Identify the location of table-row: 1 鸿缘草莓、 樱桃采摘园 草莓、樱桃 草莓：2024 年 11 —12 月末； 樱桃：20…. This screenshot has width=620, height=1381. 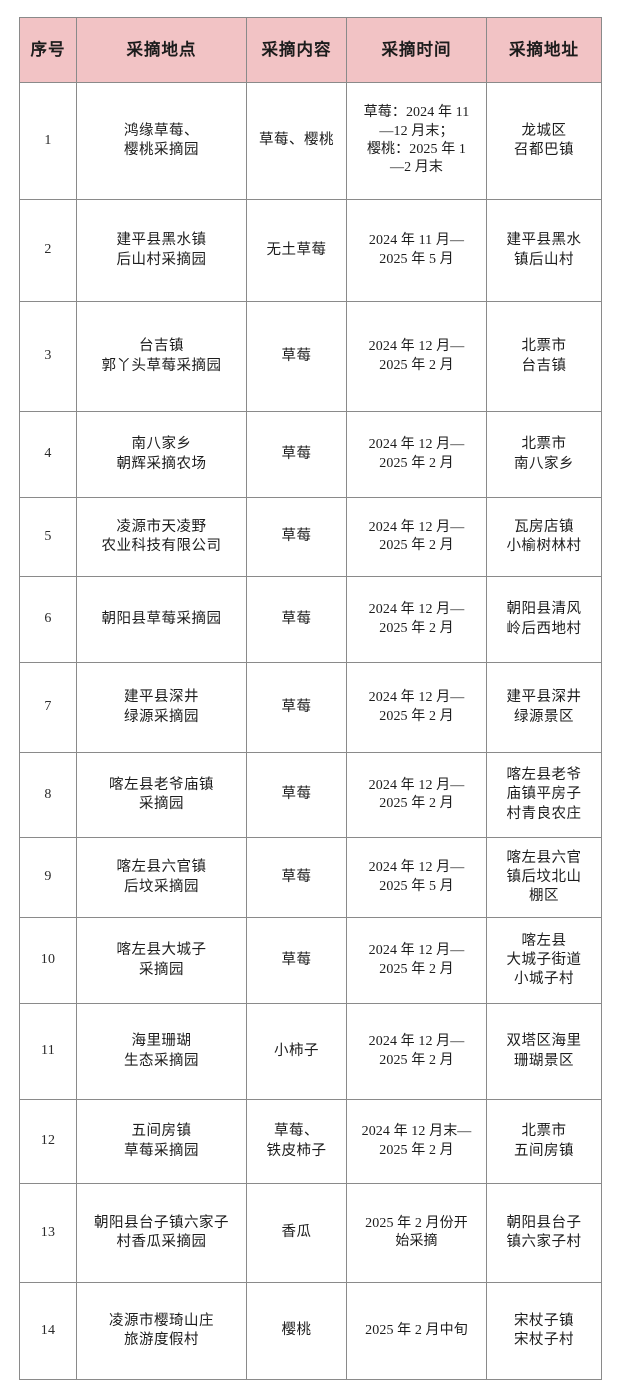
(310, 141).